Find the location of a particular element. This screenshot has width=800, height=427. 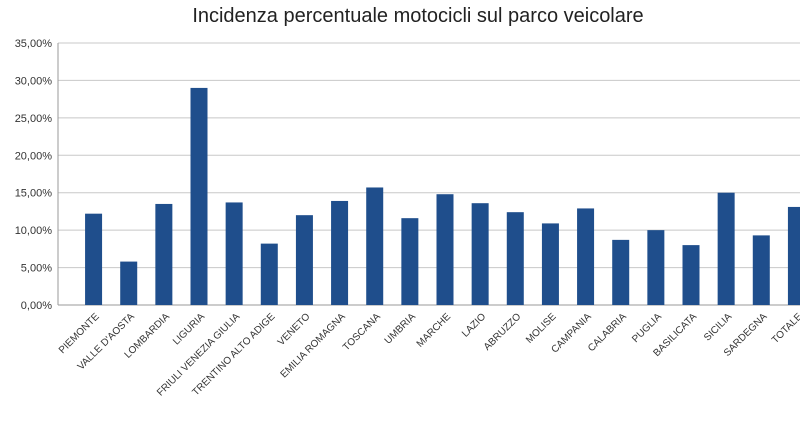

y-tick-label: 35,00% is located at coordinates (34, 44).